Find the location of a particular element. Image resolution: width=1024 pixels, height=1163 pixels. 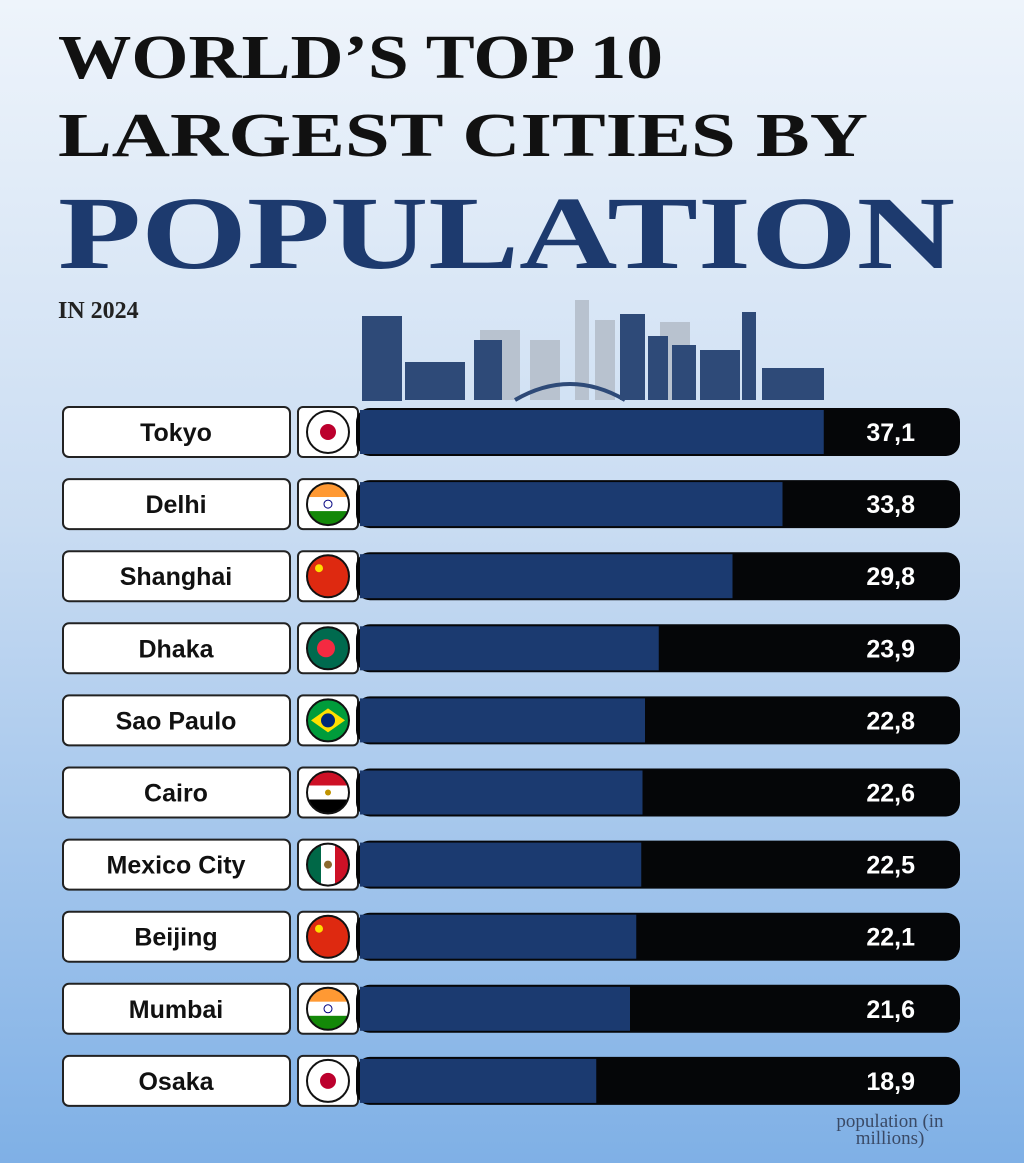

category-label: Mumbai is located at coordinates (176, 1010).